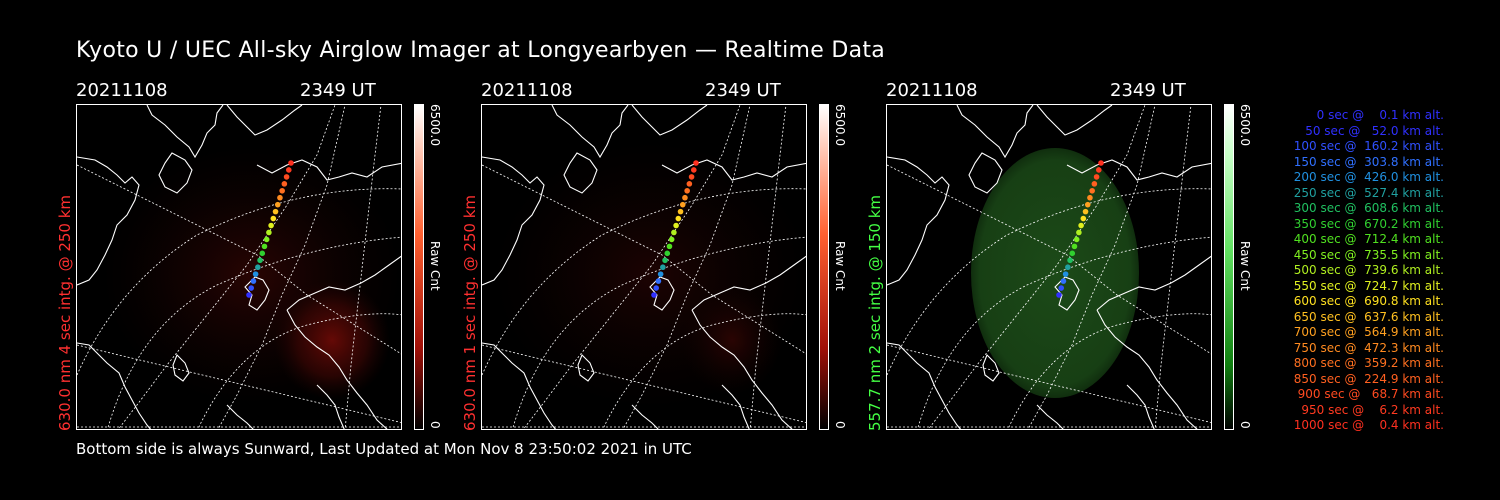  Describe the element at coordinates (1370, 409) in the screenshot. I see `legend-entry: 950 sec @ 6.2 km alt.` at that location.